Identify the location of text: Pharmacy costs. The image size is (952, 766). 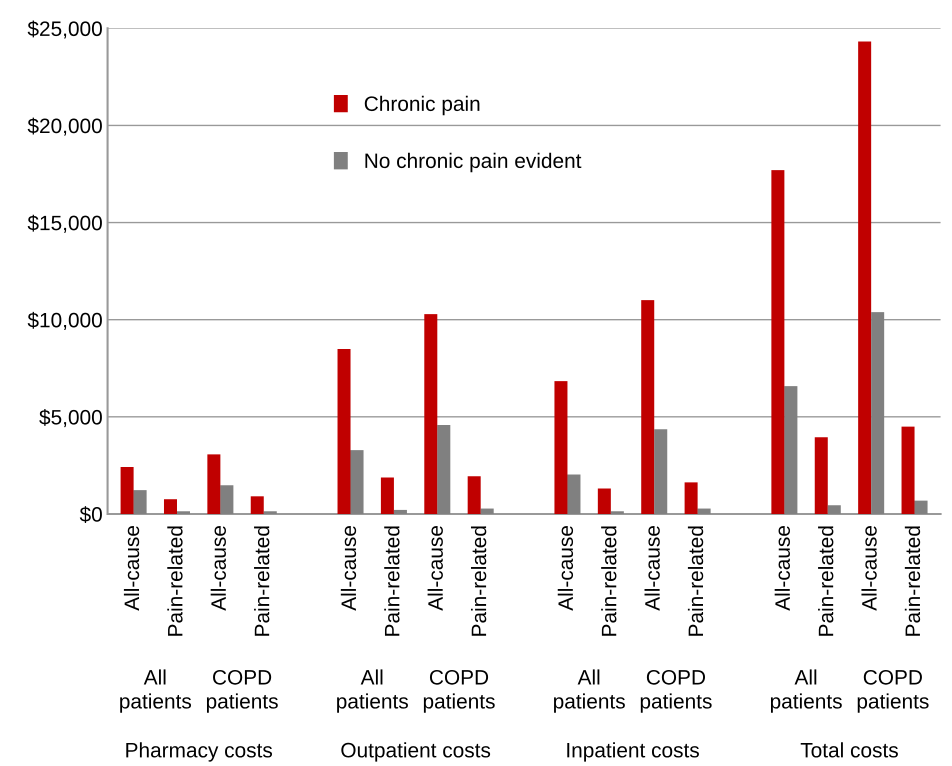
(199, 752).